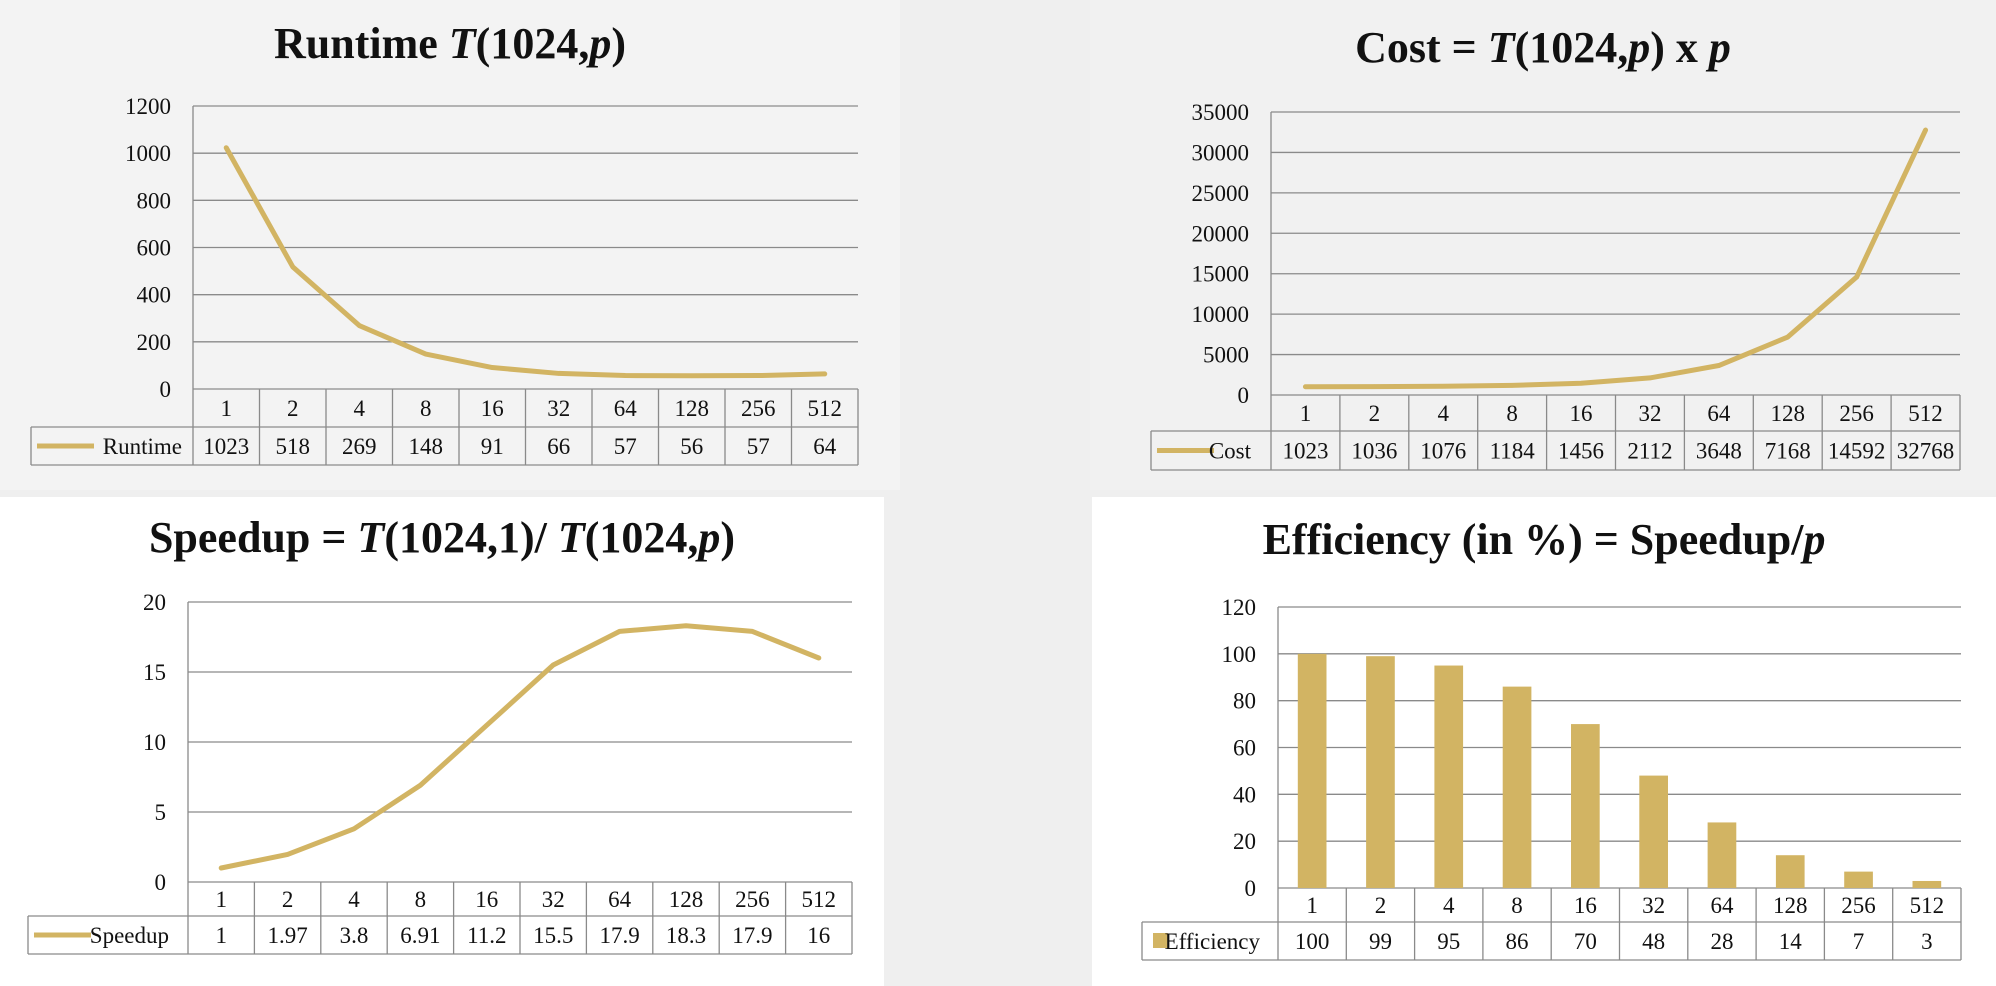 The width and height of the screenshot is (1996, 986). What do you see at coordinates (1221, 314) in the screenshot?
I see `y-tick-label: 10000` at bounding box center [1221, 314].